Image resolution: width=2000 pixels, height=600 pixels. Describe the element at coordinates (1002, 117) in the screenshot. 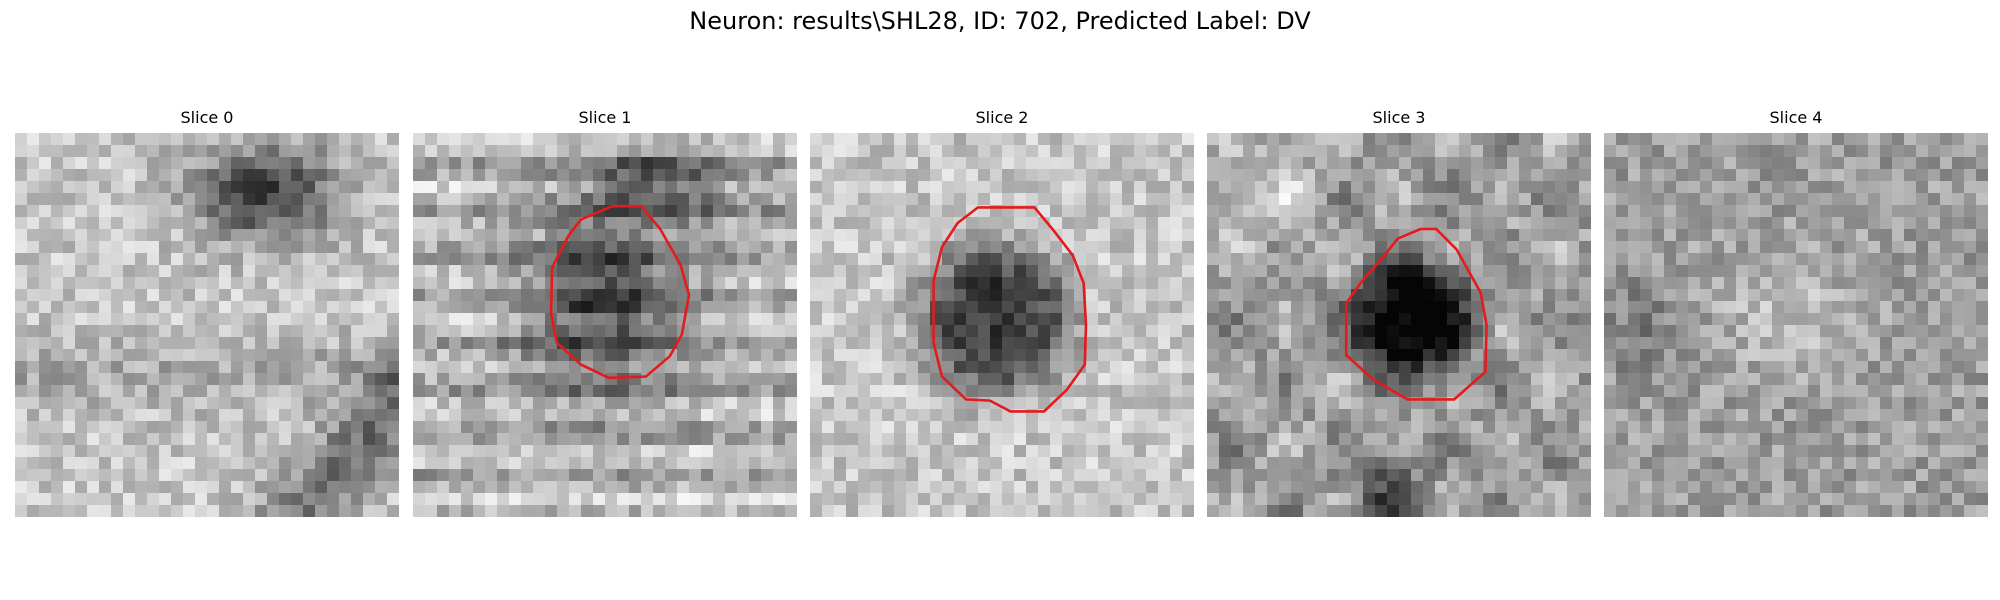

I see `slice-title: Slice 2` at that location.